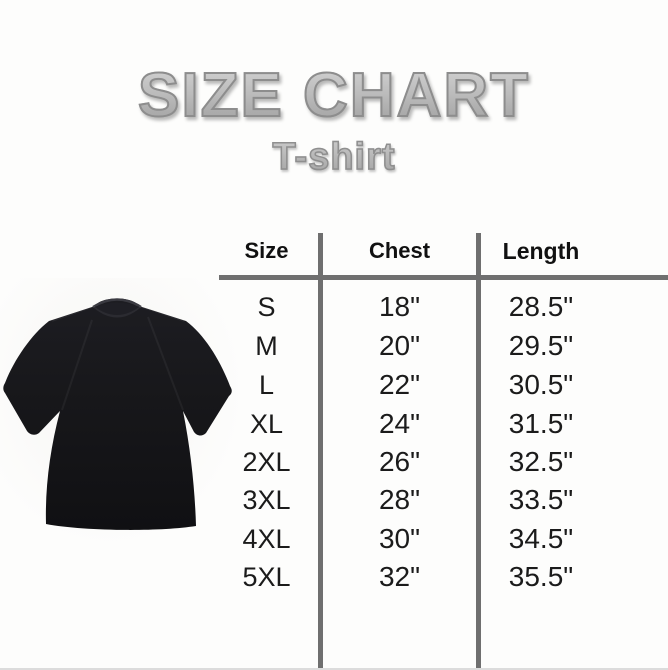 This screenshot has height=670, width=668. Describe the element at coordinates (77, 365) in the screenshot. I see `sleeve-seam-left` at that location.